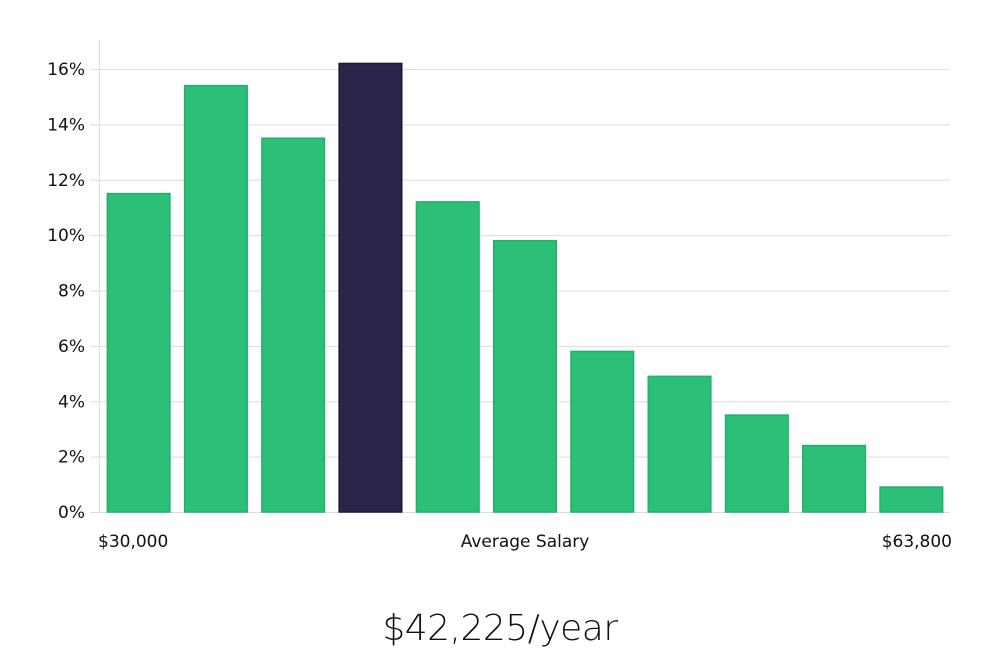 This screenshot has width=1000, height=660. What do you see at coordinates (525, 542) in the screenshot?
I see `x-axis-label: Average Salary` at bounding box center [525, 542].